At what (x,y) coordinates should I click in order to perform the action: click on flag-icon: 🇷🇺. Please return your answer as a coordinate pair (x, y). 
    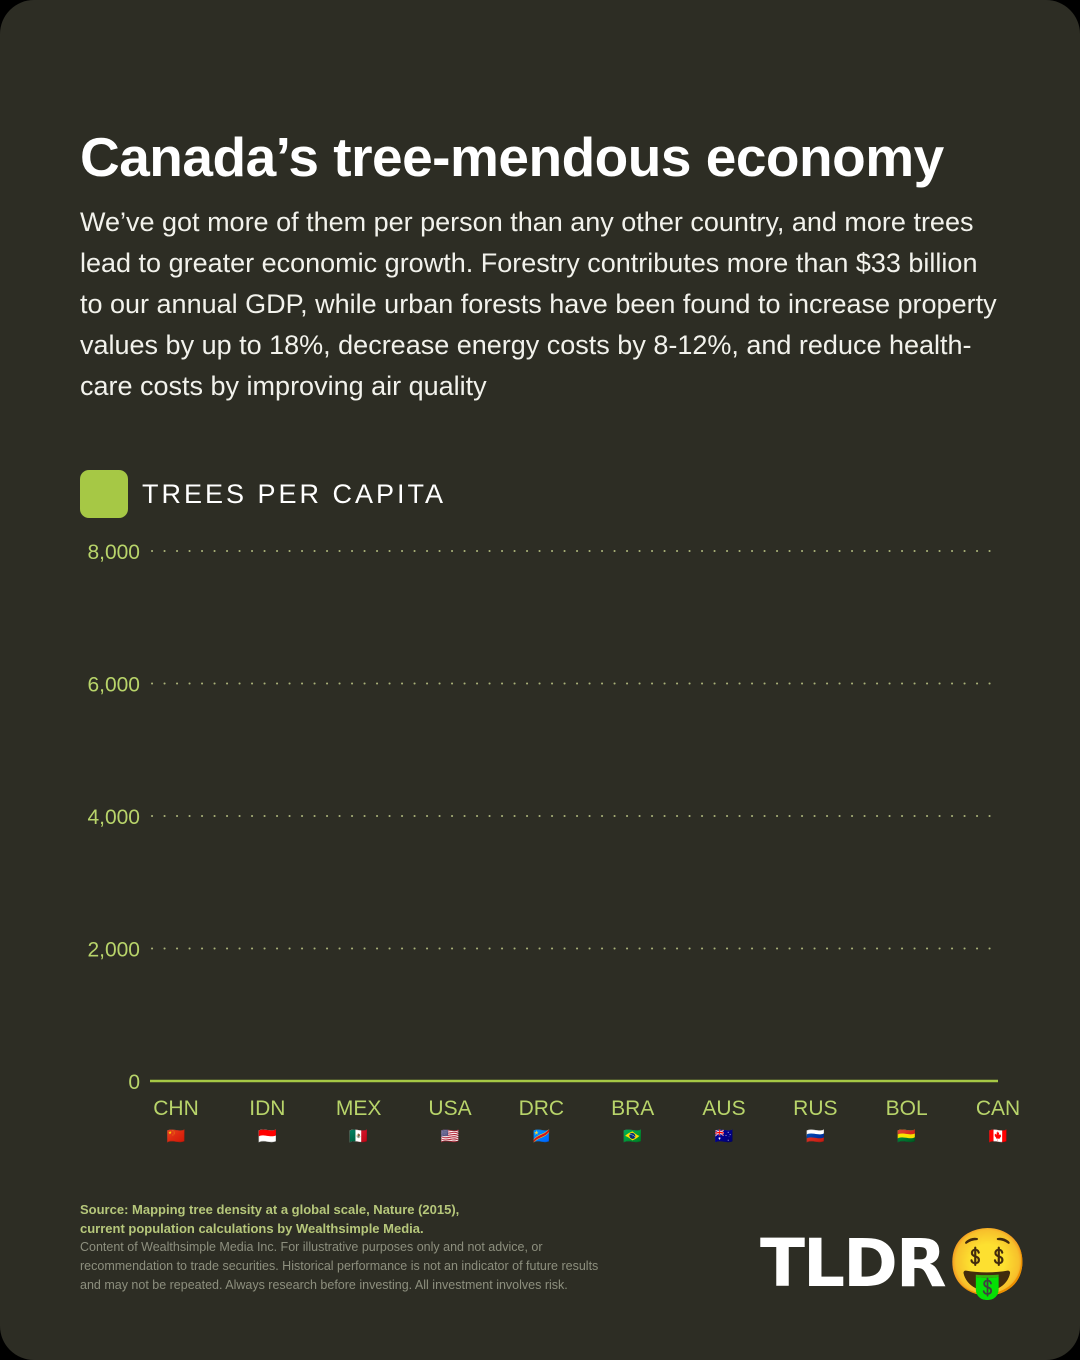
    Looking at the image, I should click on (815, 1136).